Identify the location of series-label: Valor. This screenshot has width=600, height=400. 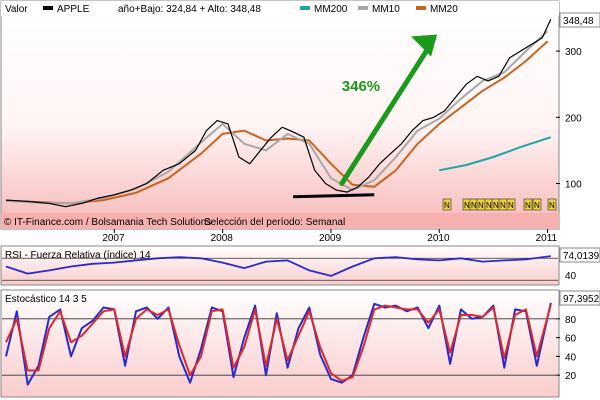
(16, 9).